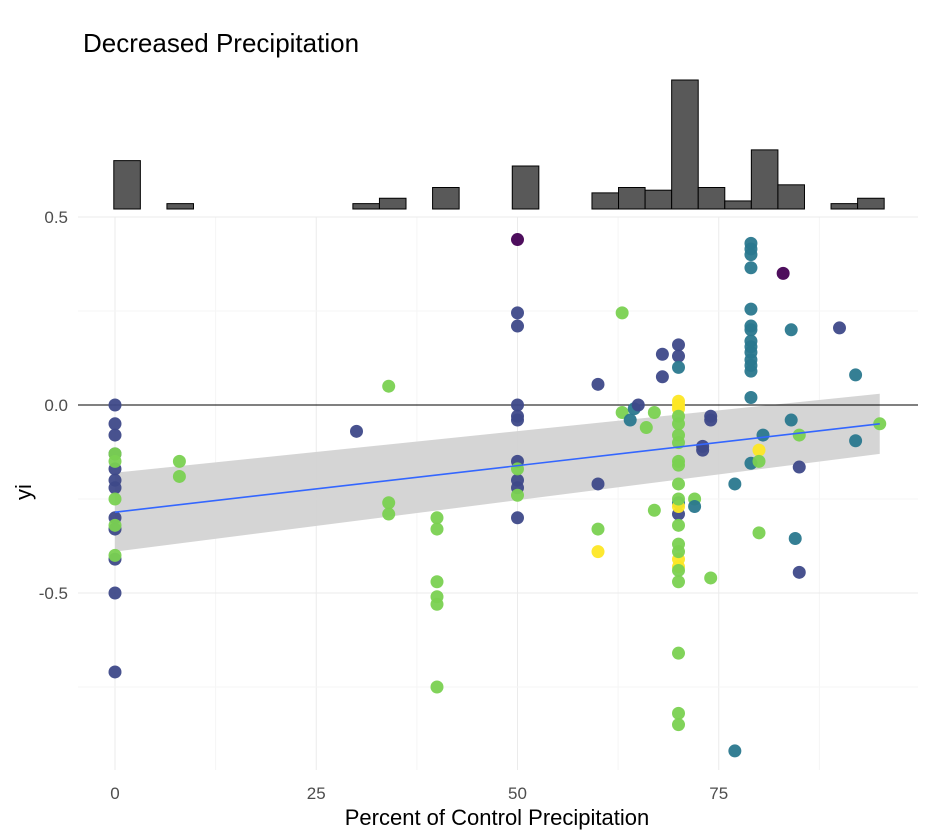  What do you see at coordinates (499, 144) in the screenshot?
I see `histogram` at bounding box center [499, 144].